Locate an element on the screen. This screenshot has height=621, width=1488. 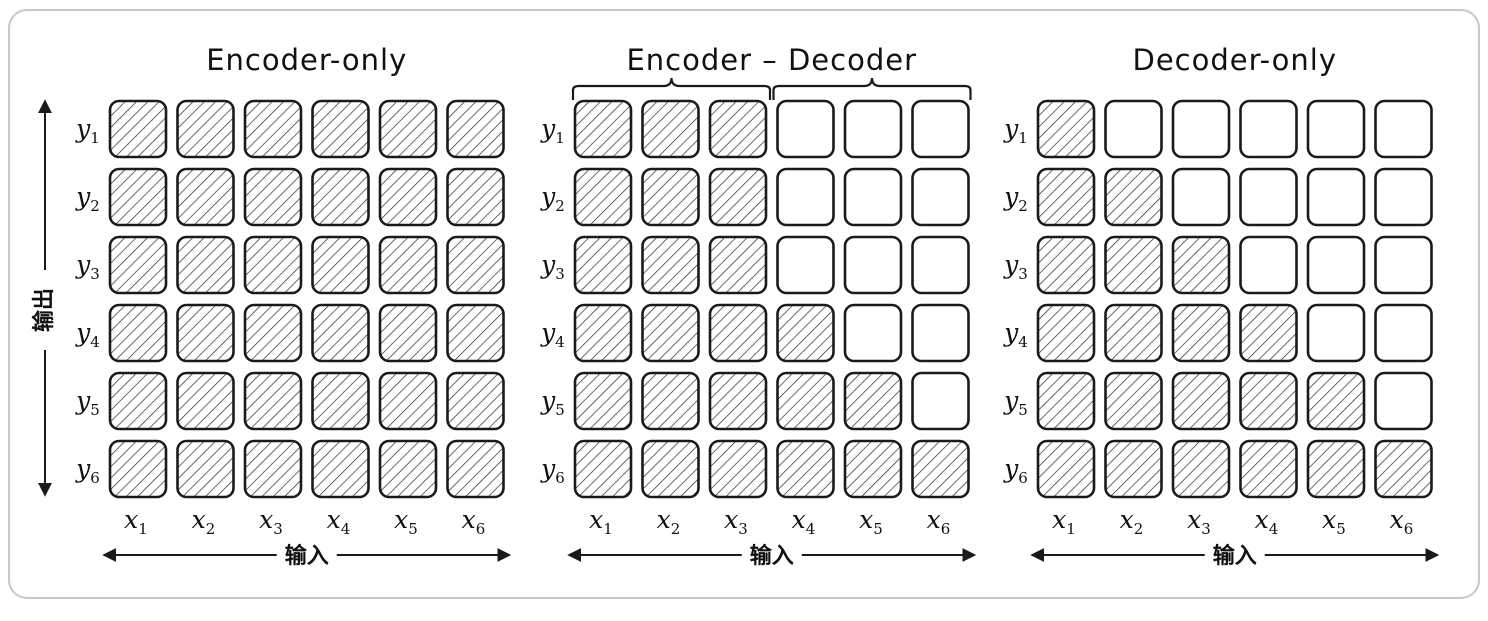
column-label: x3 is located at coordinates (1199, 521).